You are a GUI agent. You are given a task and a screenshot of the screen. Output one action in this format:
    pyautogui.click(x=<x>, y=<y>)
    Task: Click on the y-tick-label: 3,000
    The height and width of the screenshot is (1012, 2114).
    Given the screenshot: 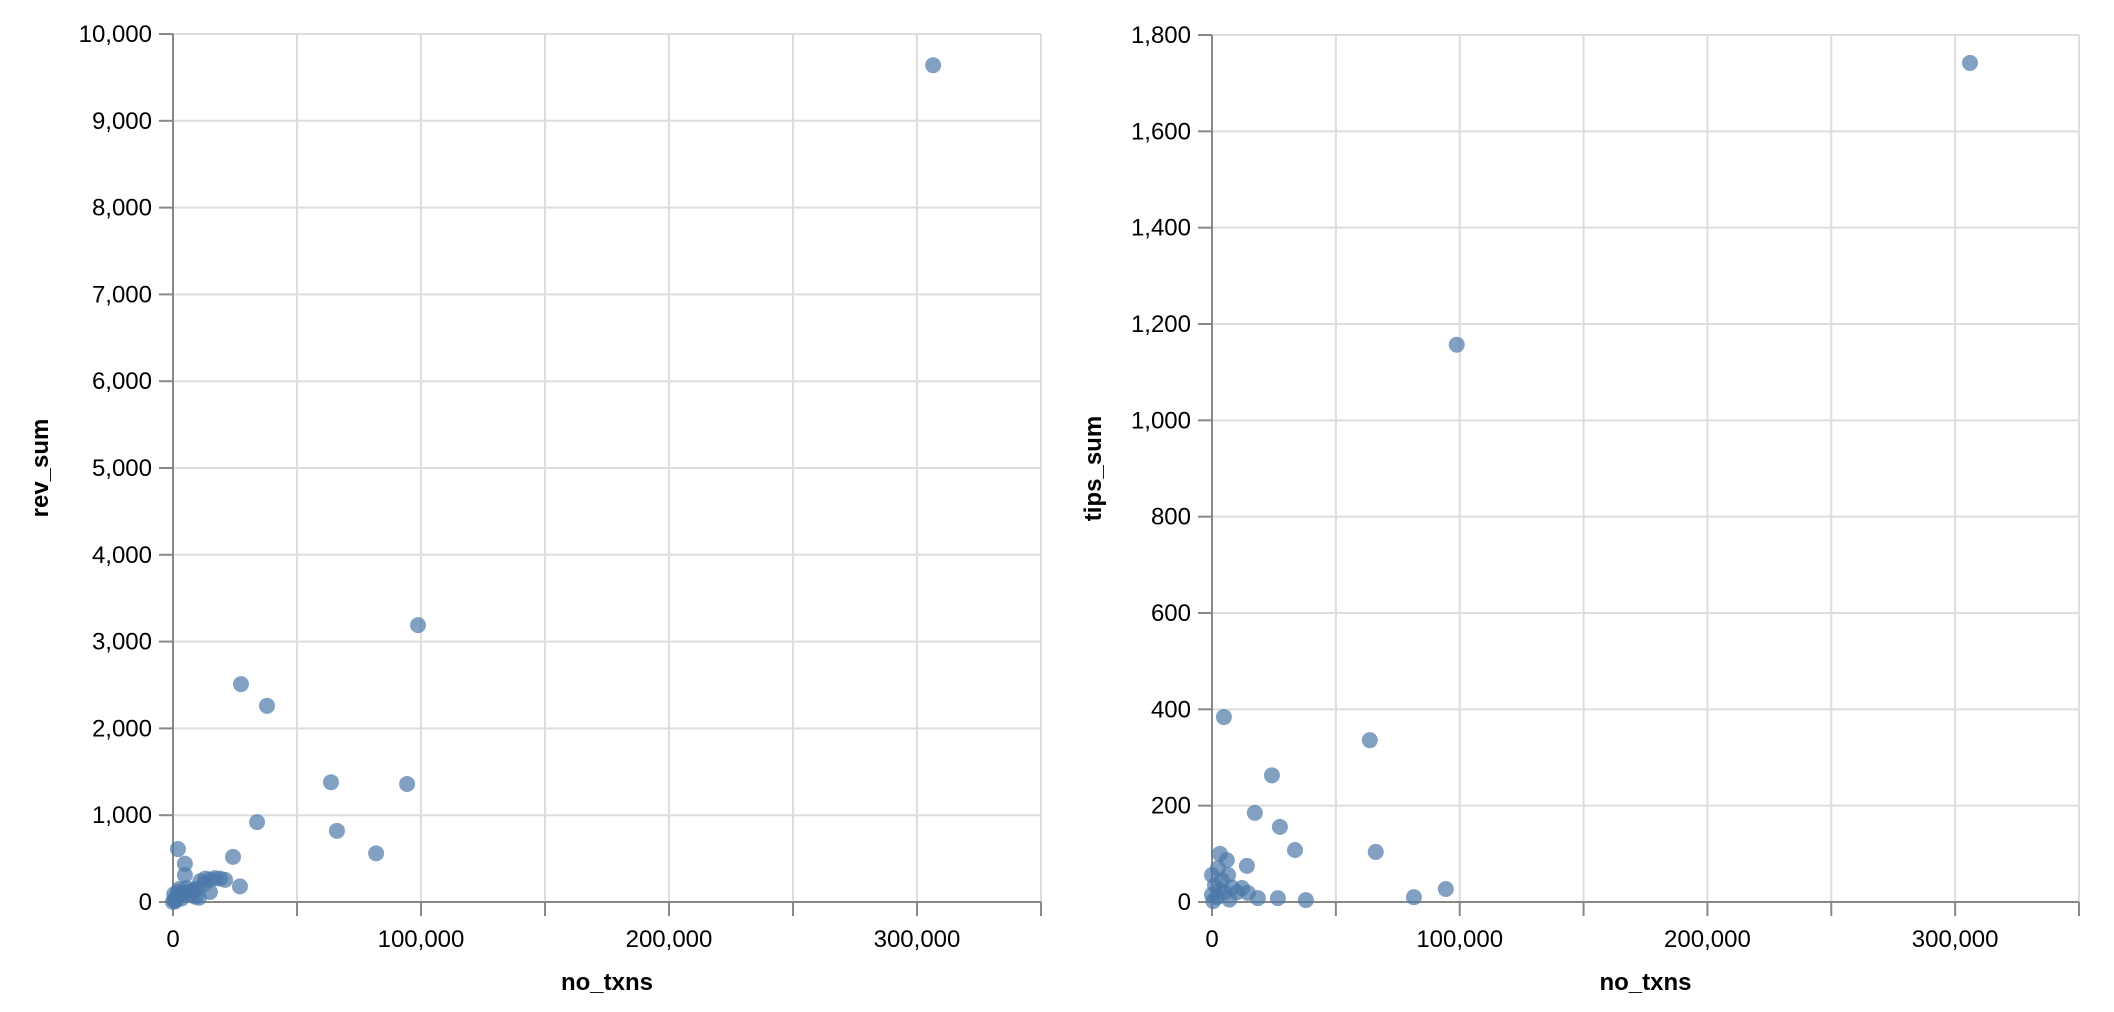 What is the action you would take?
    pyautogui.click(x=122, y=642)
    